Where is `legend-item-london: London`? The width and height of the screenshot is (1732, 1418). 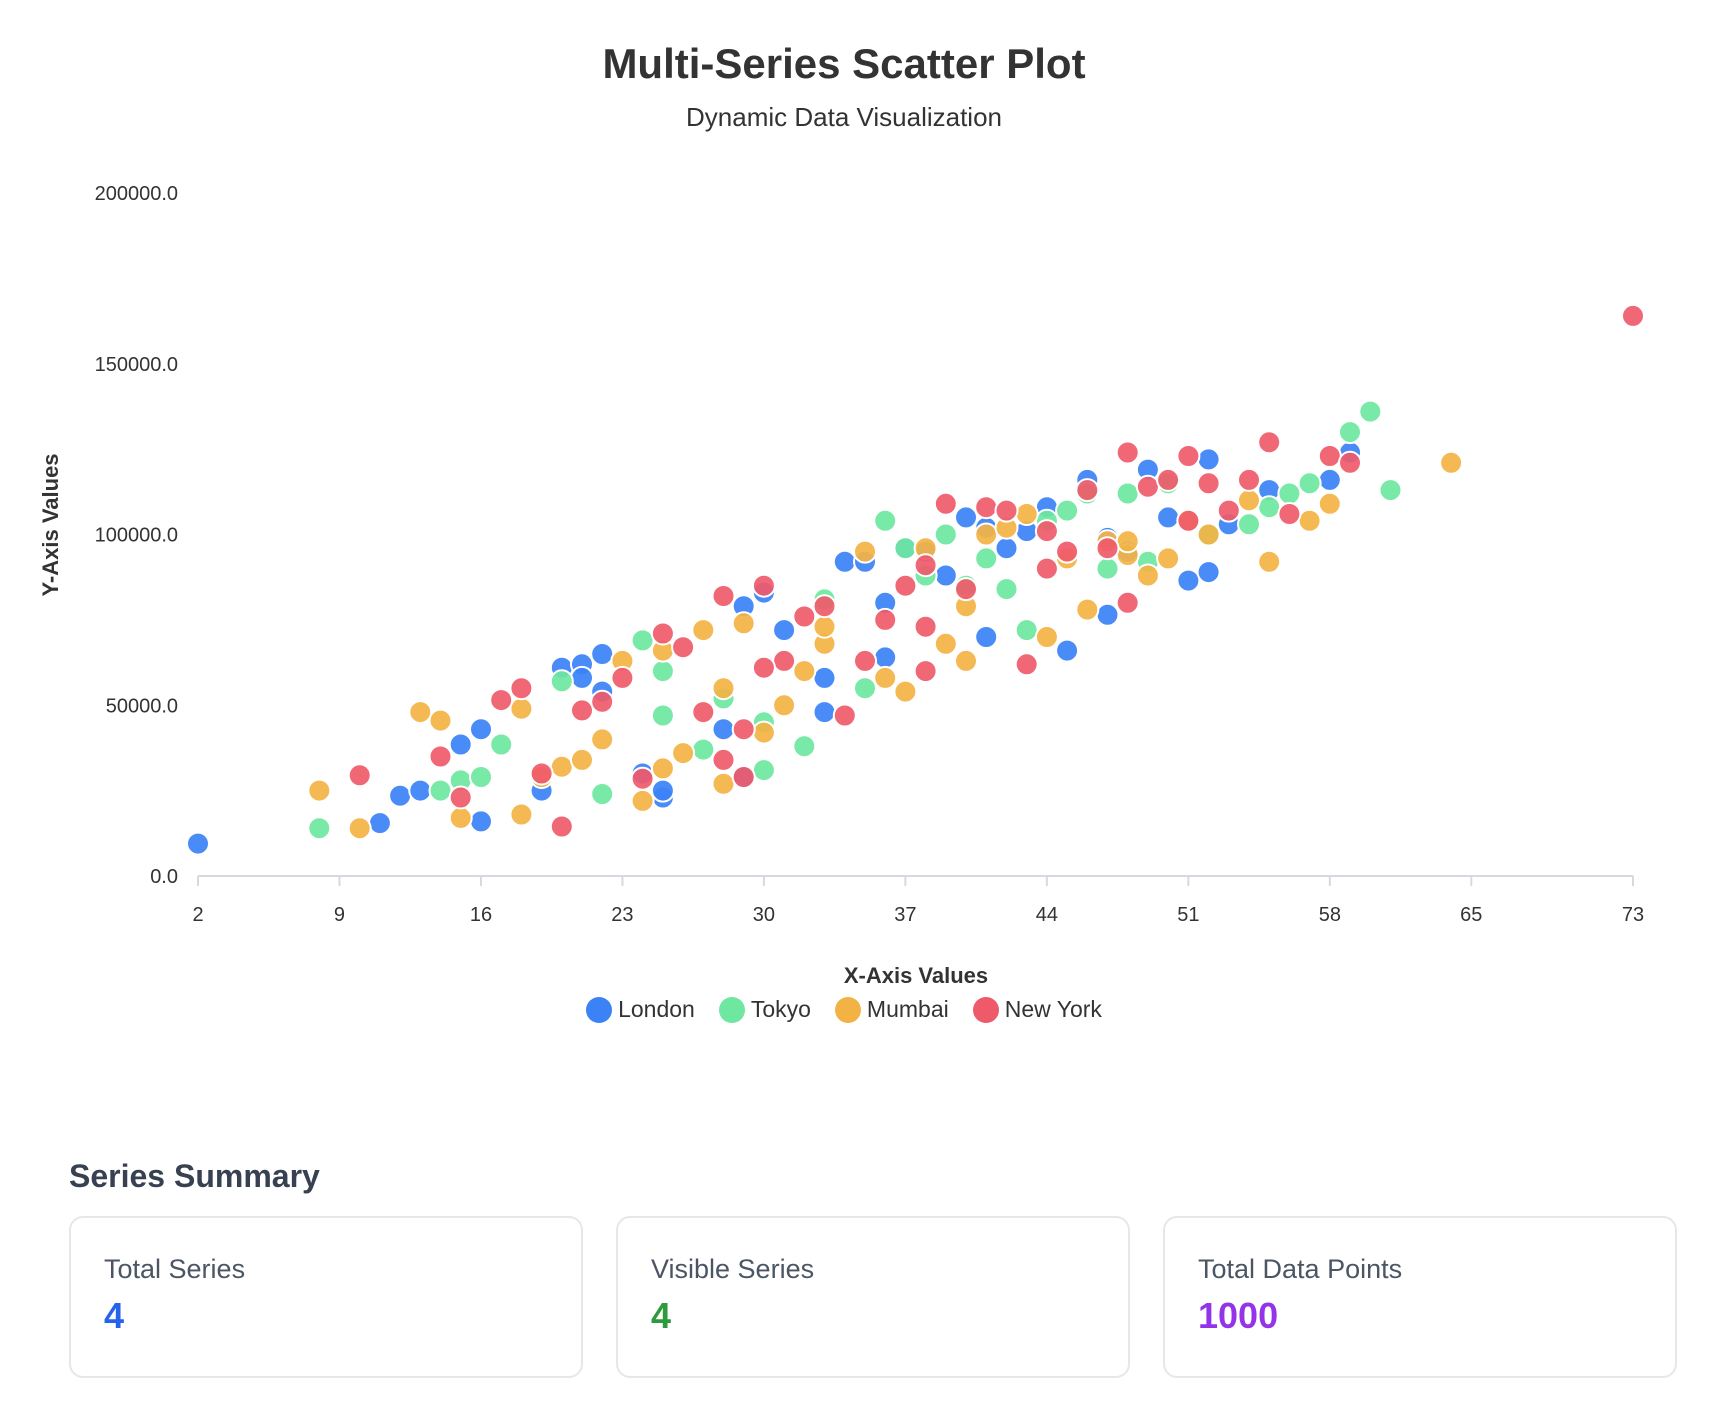
legend-item-london: London is located at coordinates (640, 1009).